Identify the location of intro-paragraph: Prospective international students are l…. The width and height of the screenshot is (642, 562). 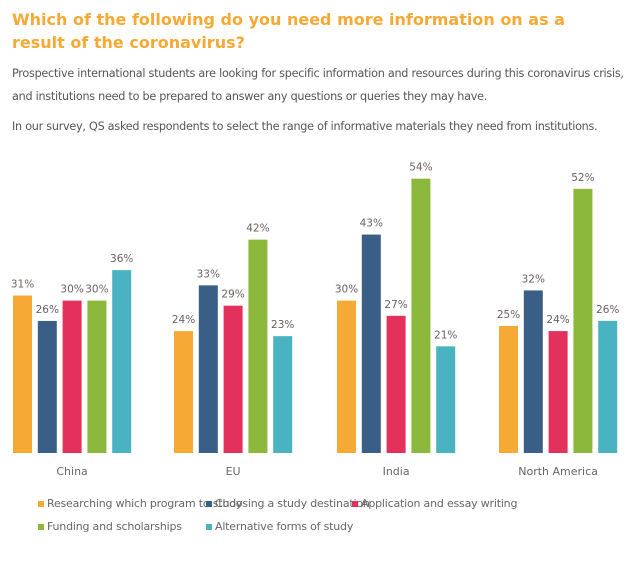
(318, 85).